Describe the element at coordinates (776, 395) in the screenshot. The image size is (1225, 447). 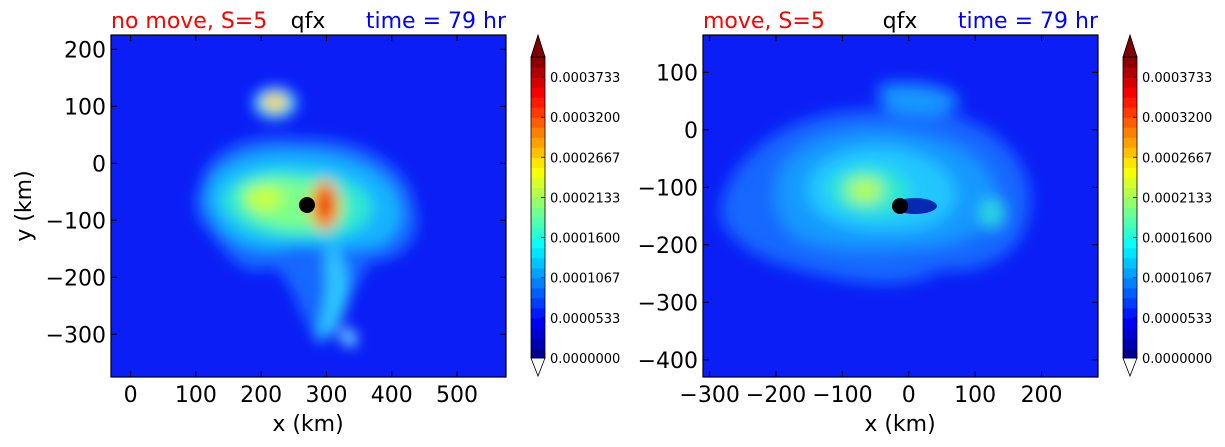
I see `x-tick-label: −200` at that location.